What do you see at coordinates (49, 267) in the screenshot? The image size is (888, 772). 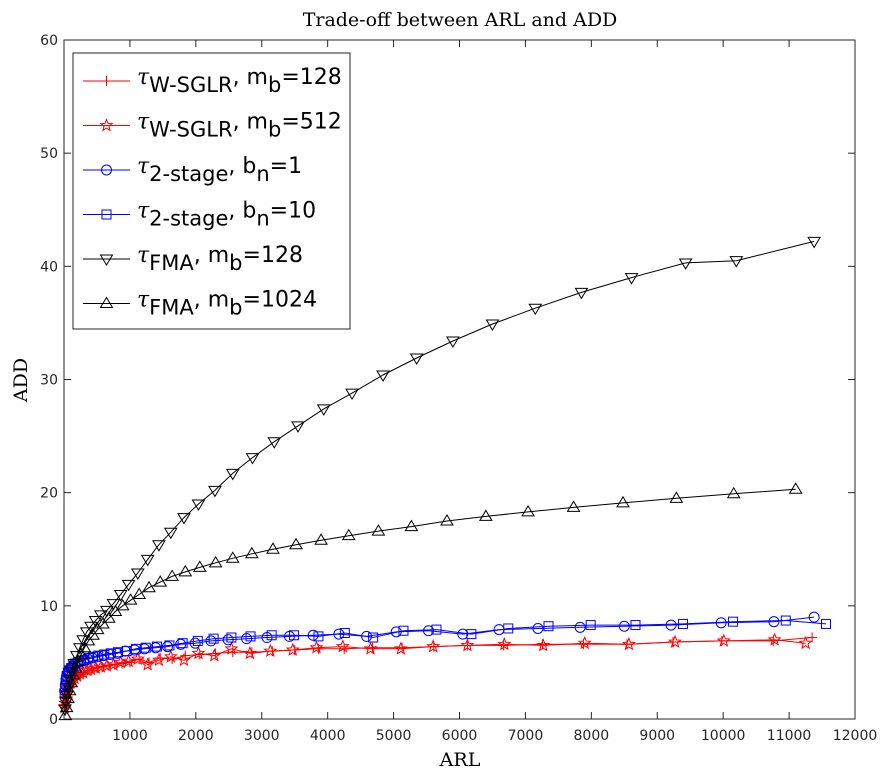 I see `y-tick-label: 40` at bounding box center [49, 267].